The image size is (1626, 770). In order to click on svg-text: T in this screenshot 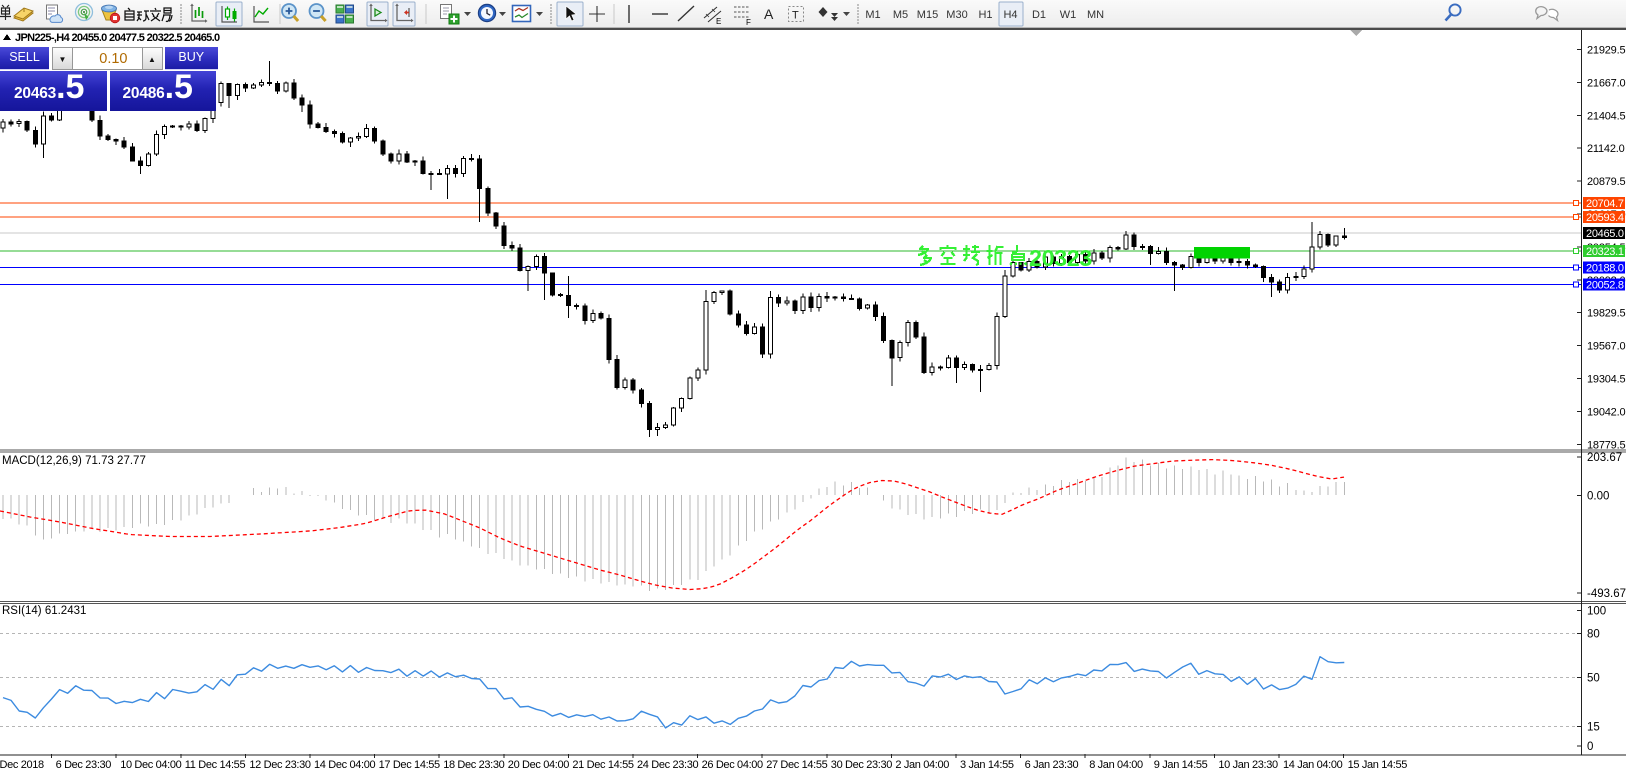, I will do `click(795, 16)`.